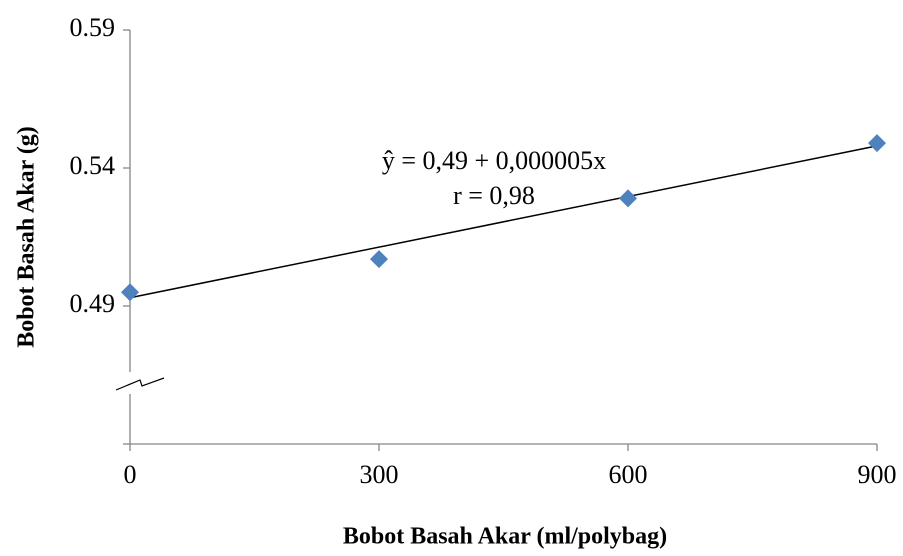 This screenshot has height=556, width=903. Describe the element at coordinates (93, 165) in the screenshot. I see `y-tick-label: 0.54` at that location.